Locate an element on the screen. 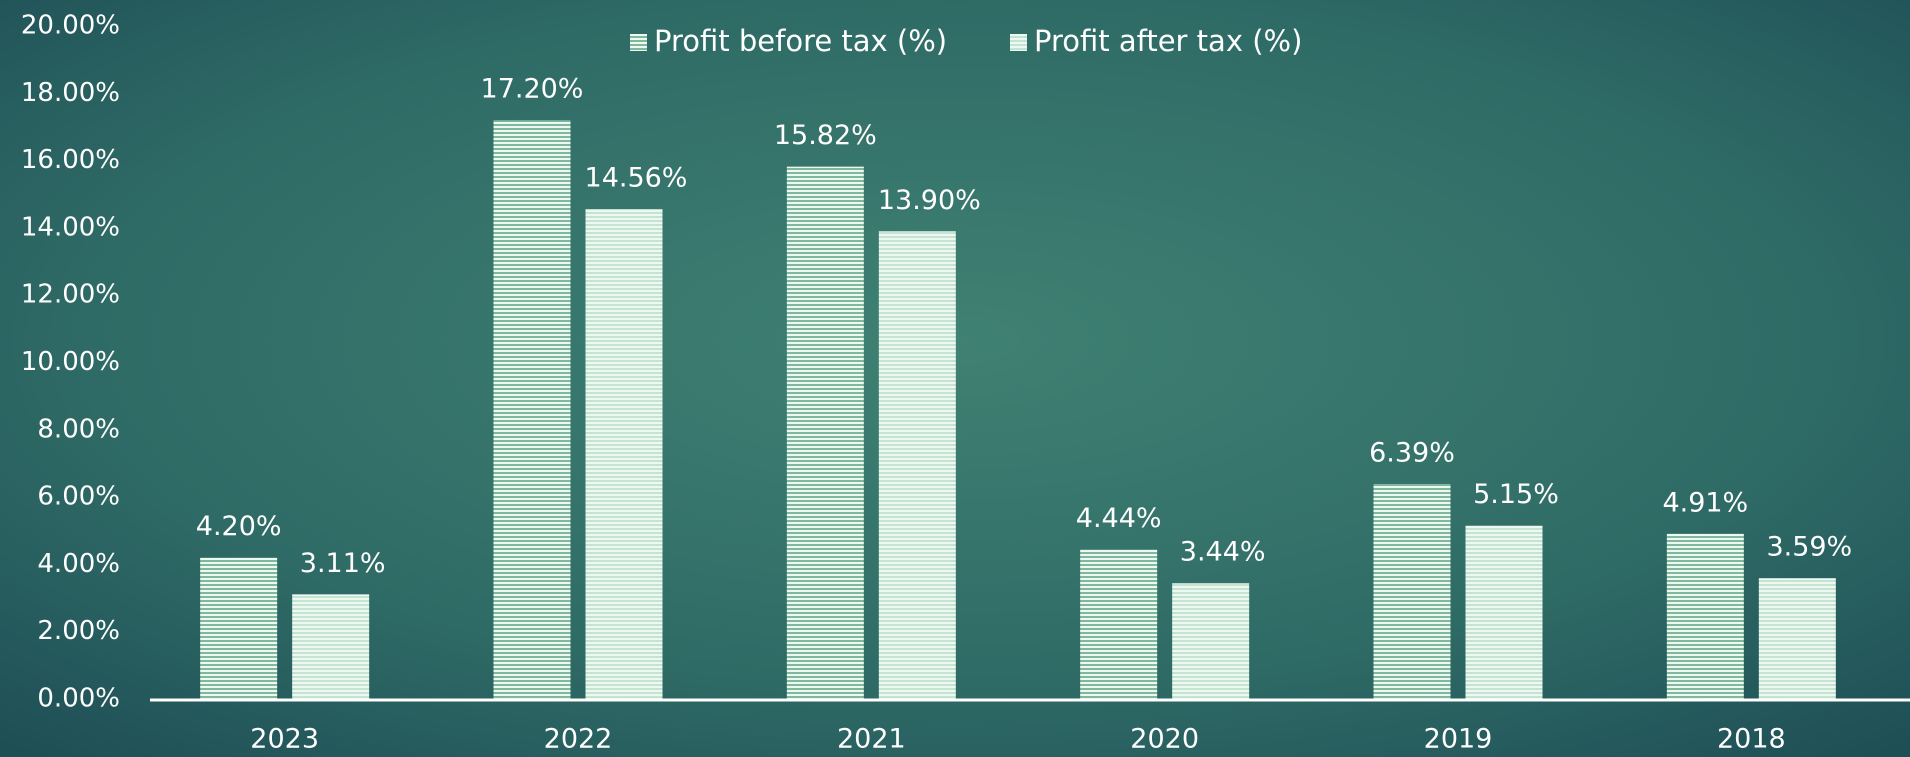  value-label: 14.56% is located at coordinates (636, 178).